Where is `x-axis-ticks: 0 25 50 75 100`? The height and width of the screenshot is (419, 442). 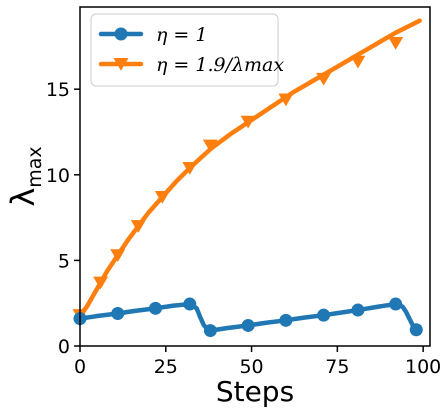
x-axis-ticks: 0 25 50 75 100 is located at coordinates (257, 362).